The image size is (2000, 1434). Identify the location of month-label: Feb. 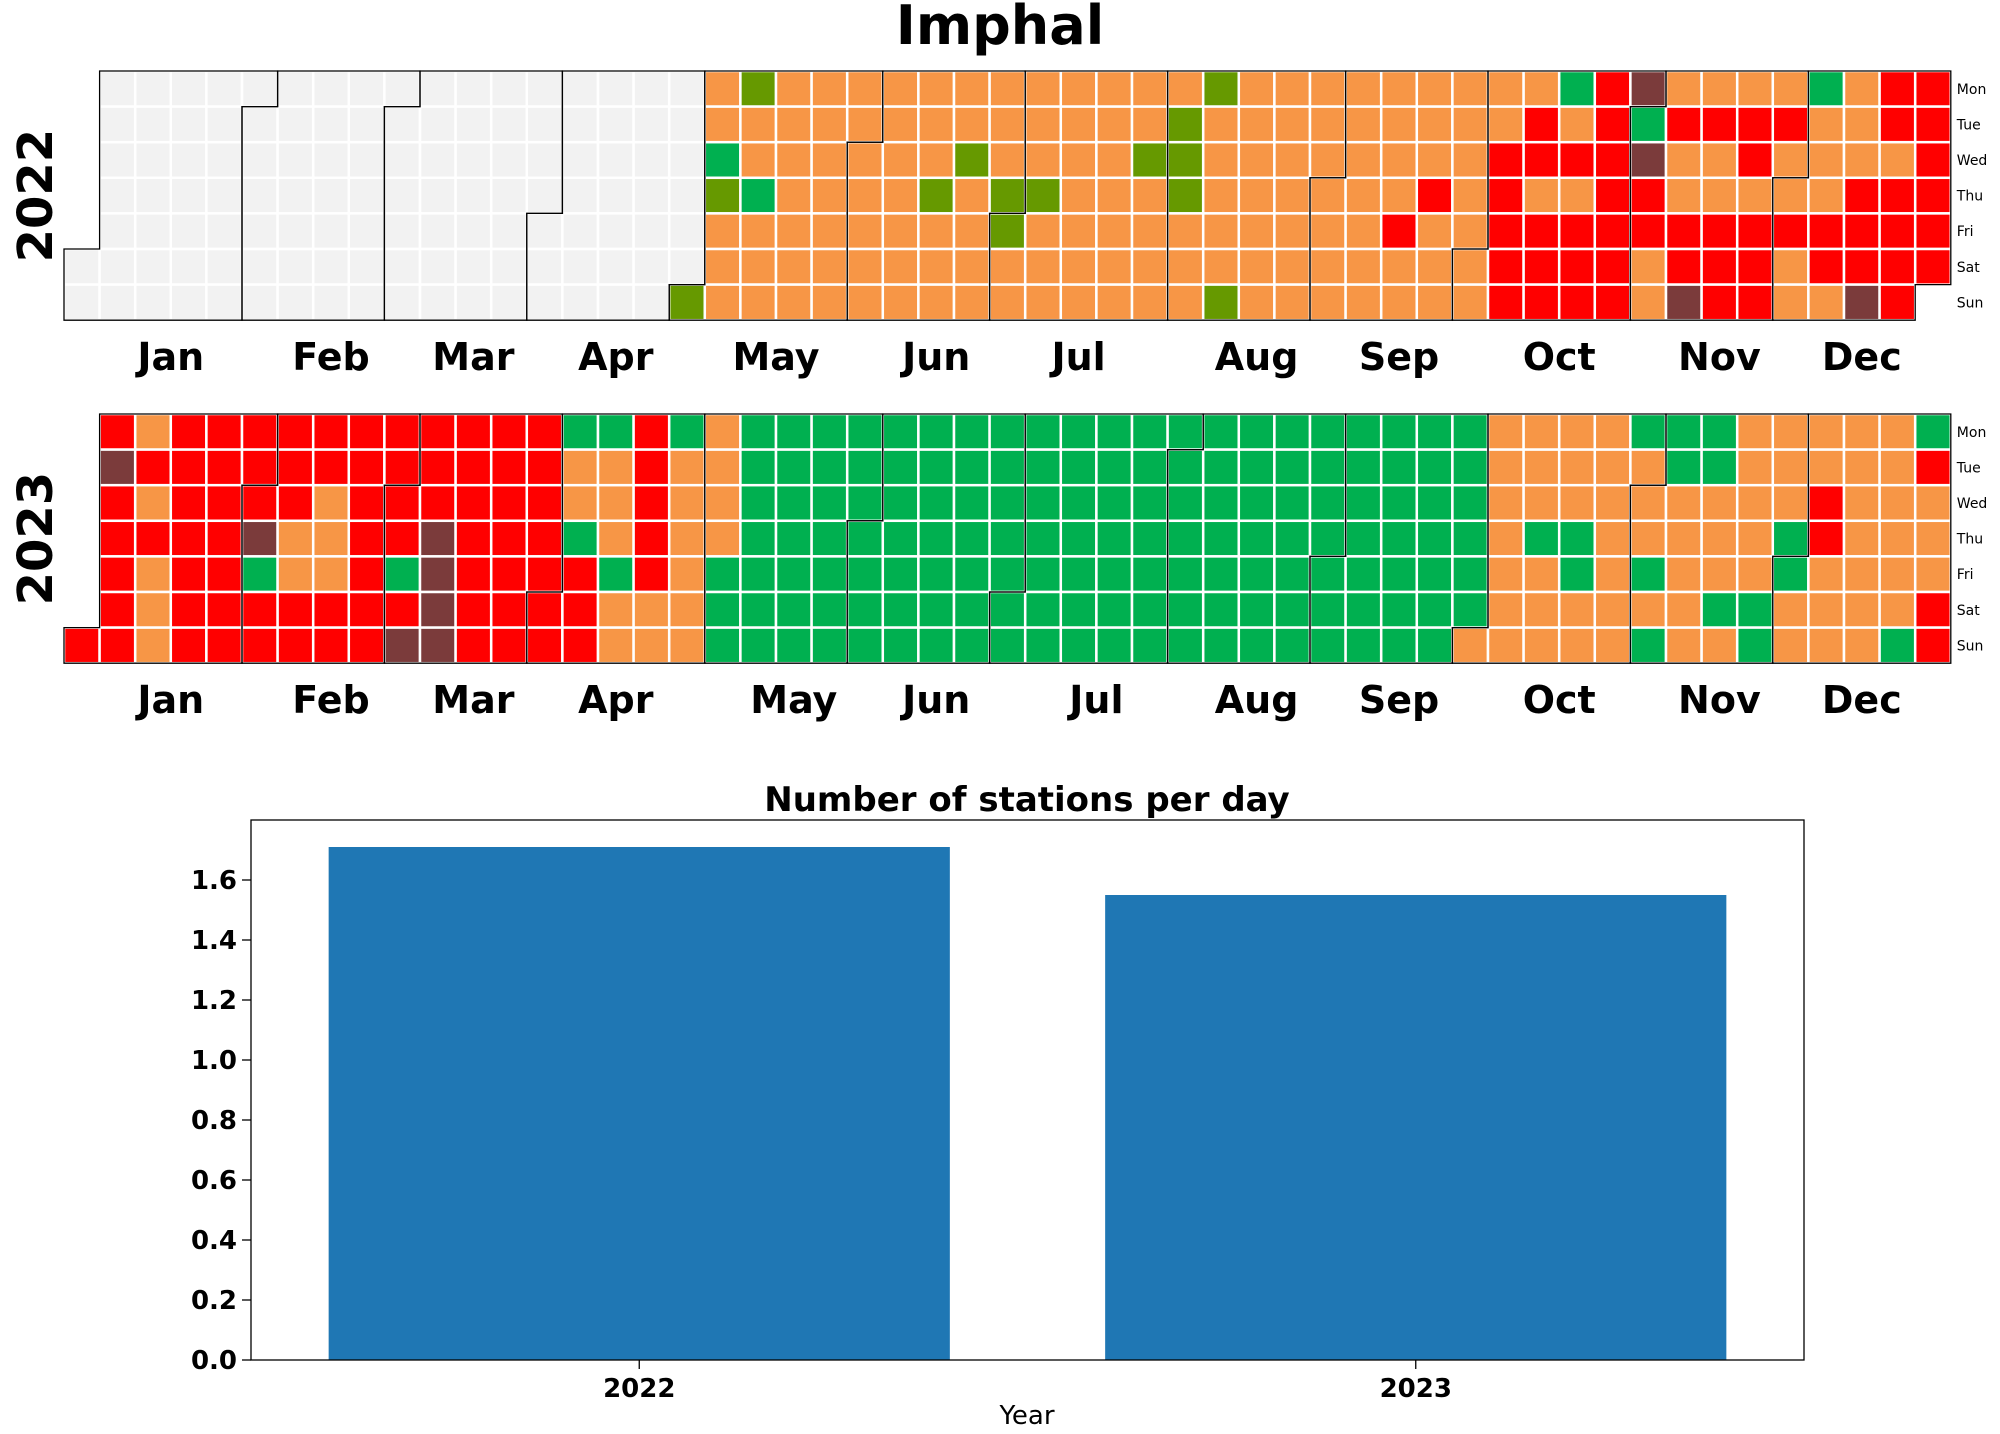
(330, 700).